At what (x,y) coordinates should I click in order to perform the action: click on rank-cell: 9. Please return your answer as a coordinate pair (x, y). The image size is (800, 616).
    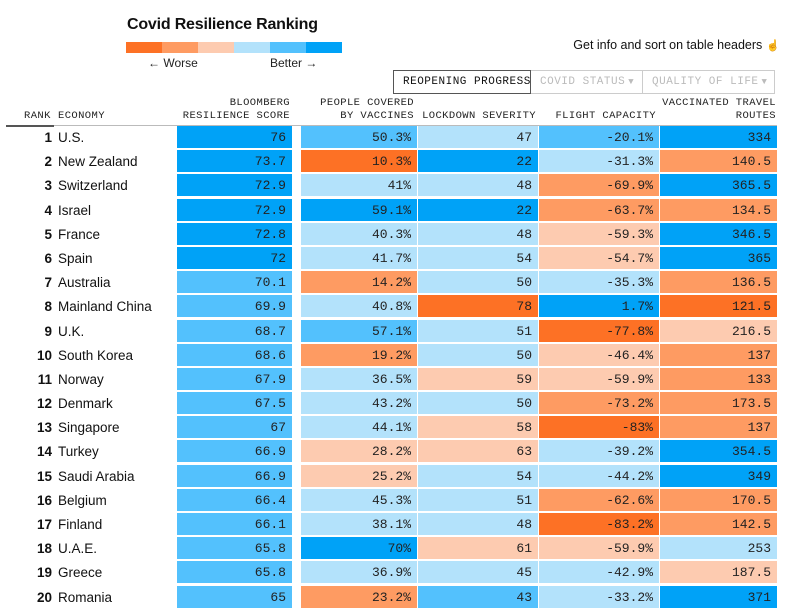
    Looking at the image, I should click on (48, 331).